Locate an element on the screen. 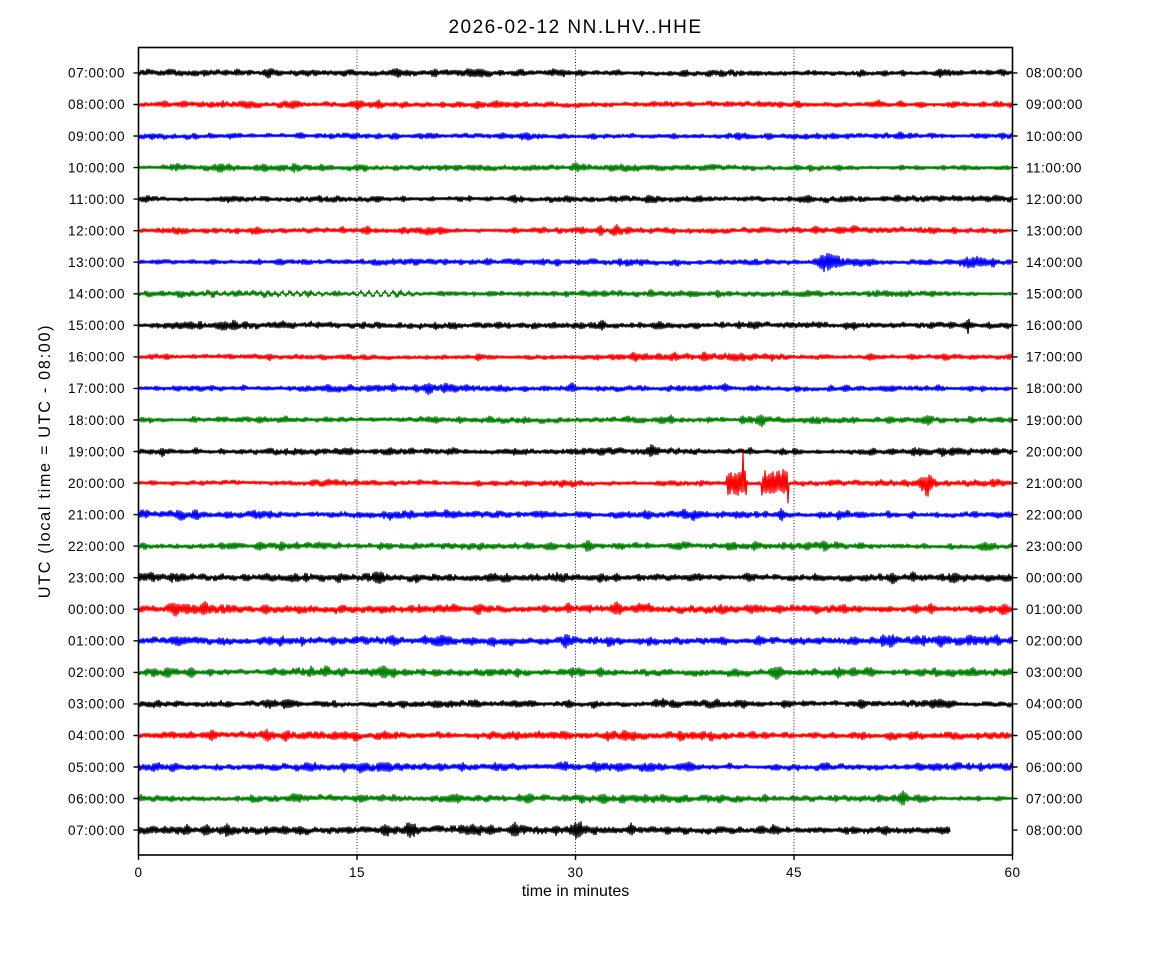 The width and height of the screenshot is (1150, 955). svg-text: 60 is located at coordinates (1012, 872).